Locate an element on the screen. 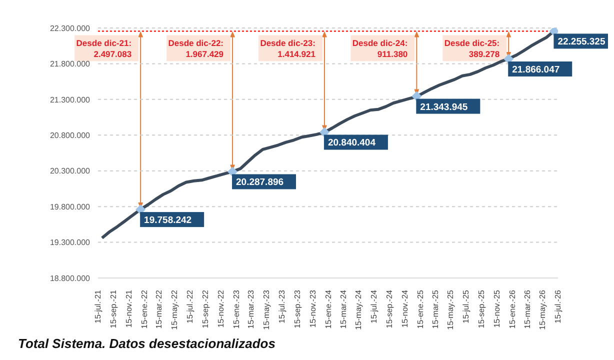 The width and height of the screenshot is (614, 360). x-tick-label: 15-may.-22 is located at coordinates (175, 309).